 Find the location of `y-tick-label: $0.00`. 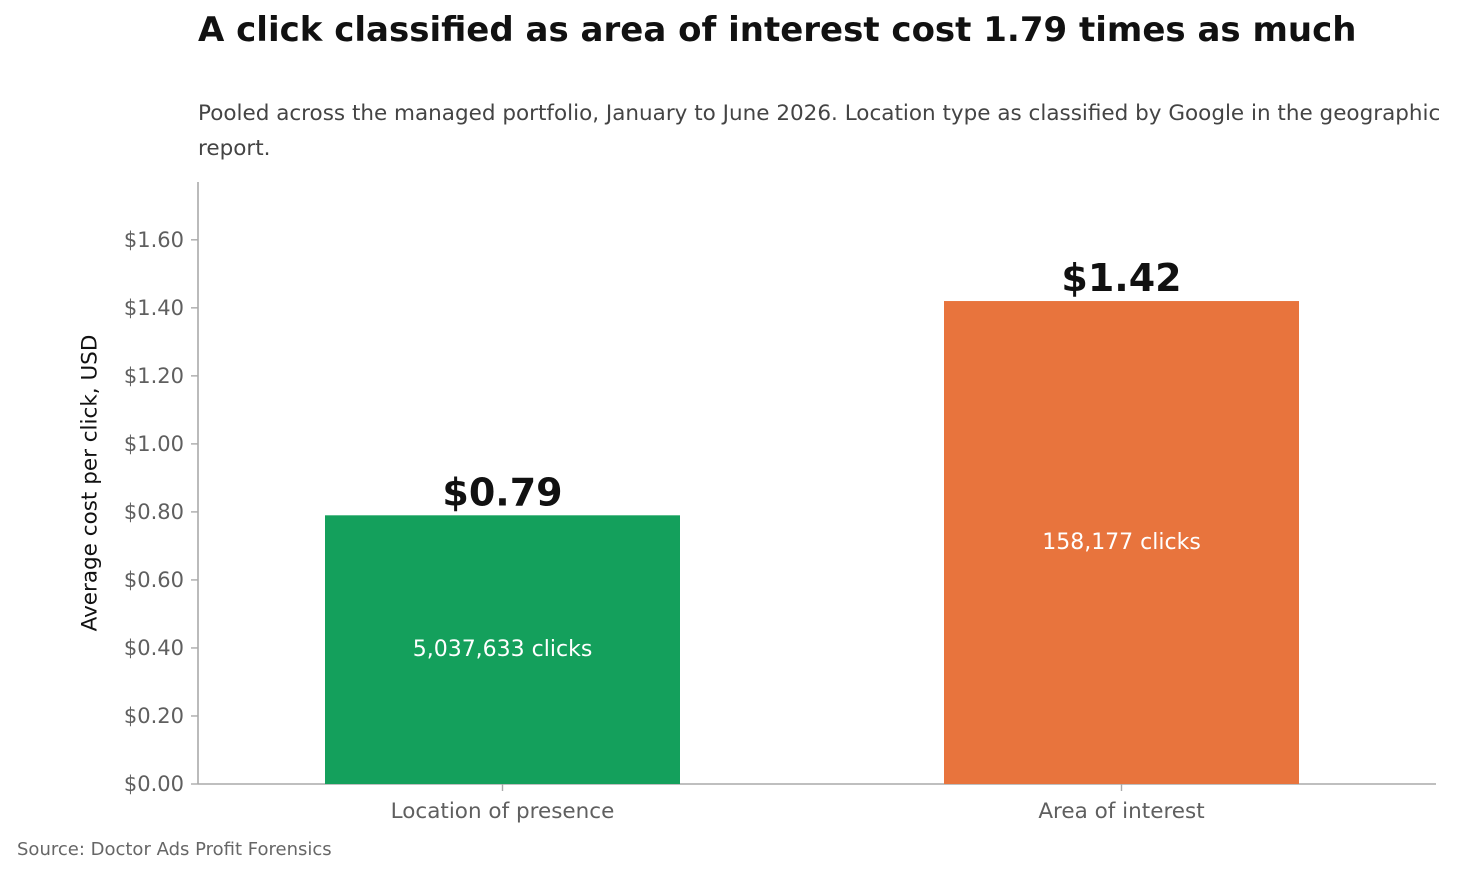

y-tick-label: $0.00 is located at coordinates (154, 784).